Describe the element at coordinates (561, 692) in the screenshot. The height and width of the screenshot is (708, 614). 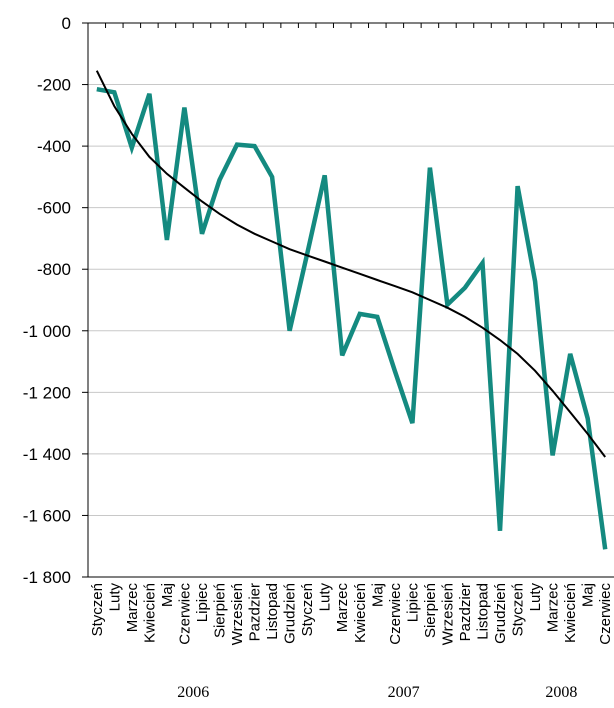
I see `year-label: 2008` at that location.